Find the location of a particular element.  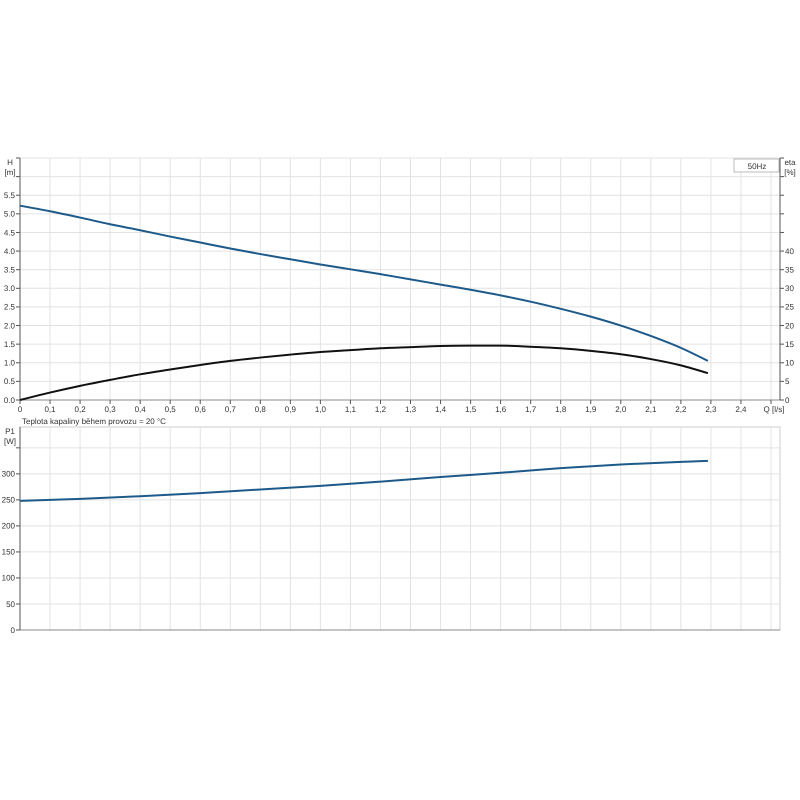

x-tick-label: 0,6 is located at coordinates (200, 409).